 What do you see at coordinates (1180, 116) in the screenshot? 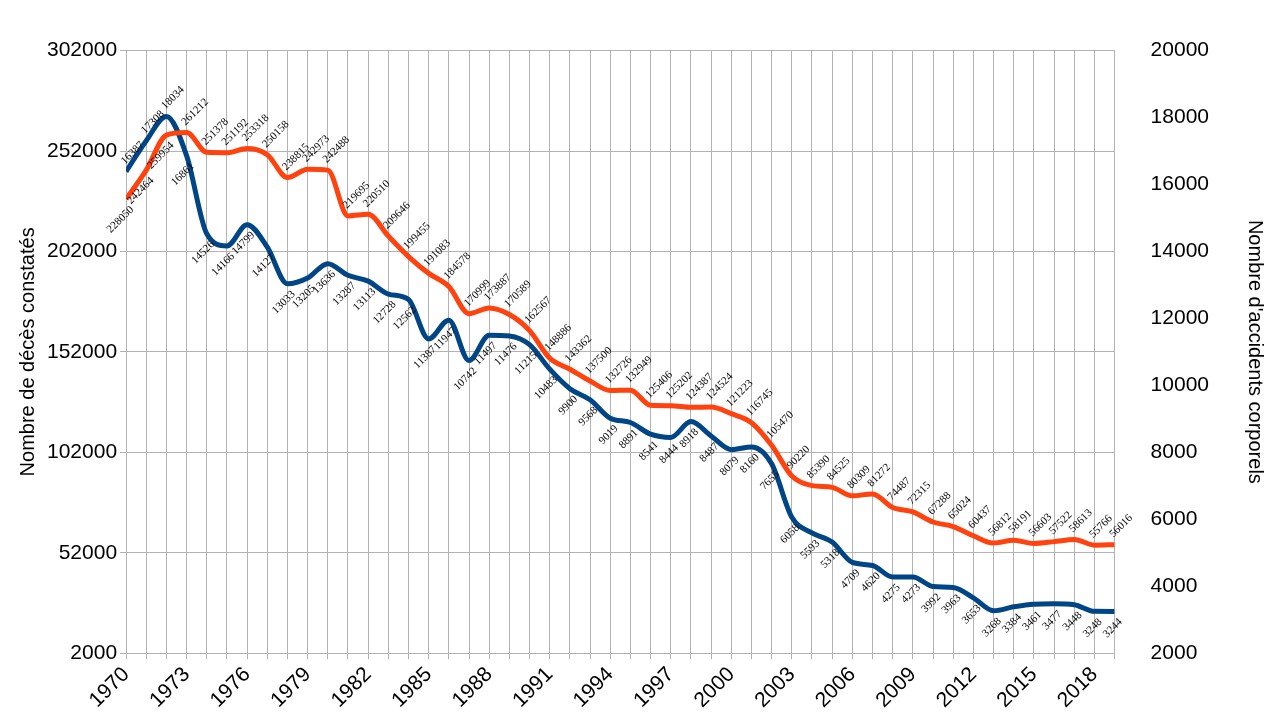
I see `y2-tick-label: 18000` at bounding box center [1180, 116].